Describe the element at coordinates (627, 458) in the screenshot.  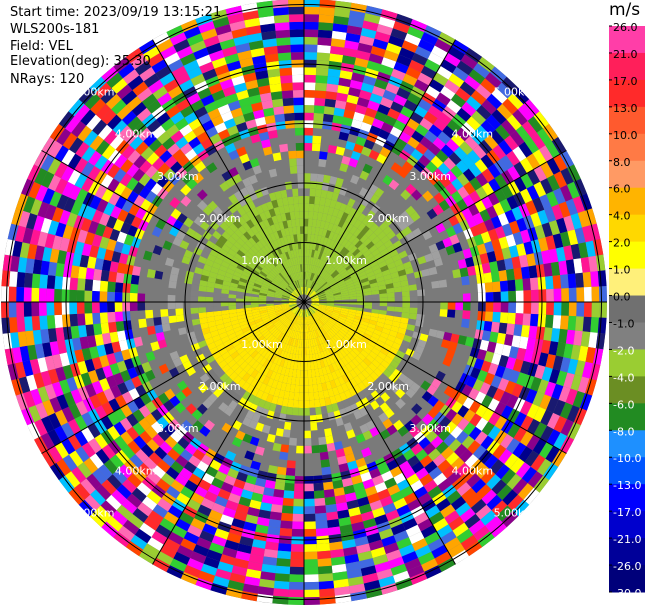
I see `colorbar-tick-label: -10.0` at that location.